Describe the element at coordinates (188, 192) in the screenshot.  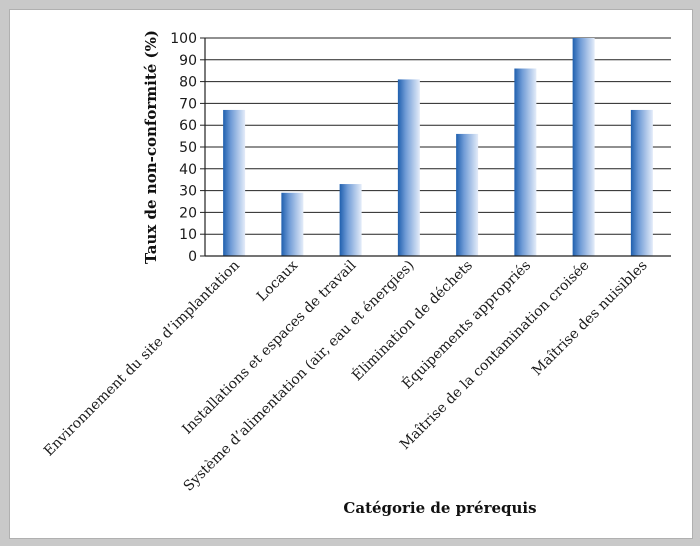
I see `y-tick-label: 30` at that location.